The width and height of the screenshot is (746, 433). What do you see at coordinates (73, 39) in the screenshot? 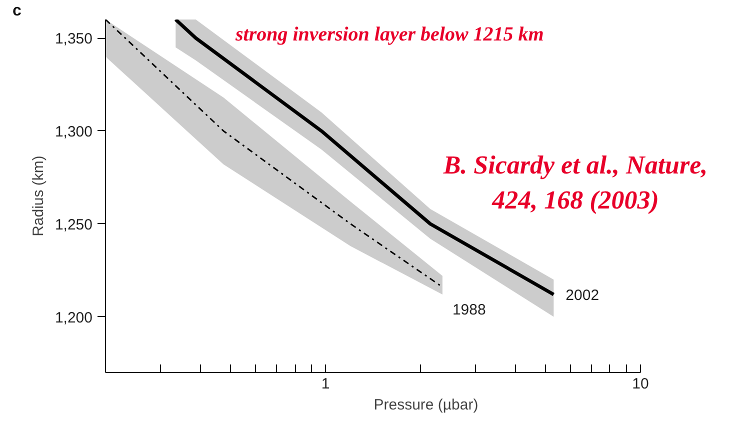
I see `y-tick-label: 1,350` at bounding box center [73, 39].